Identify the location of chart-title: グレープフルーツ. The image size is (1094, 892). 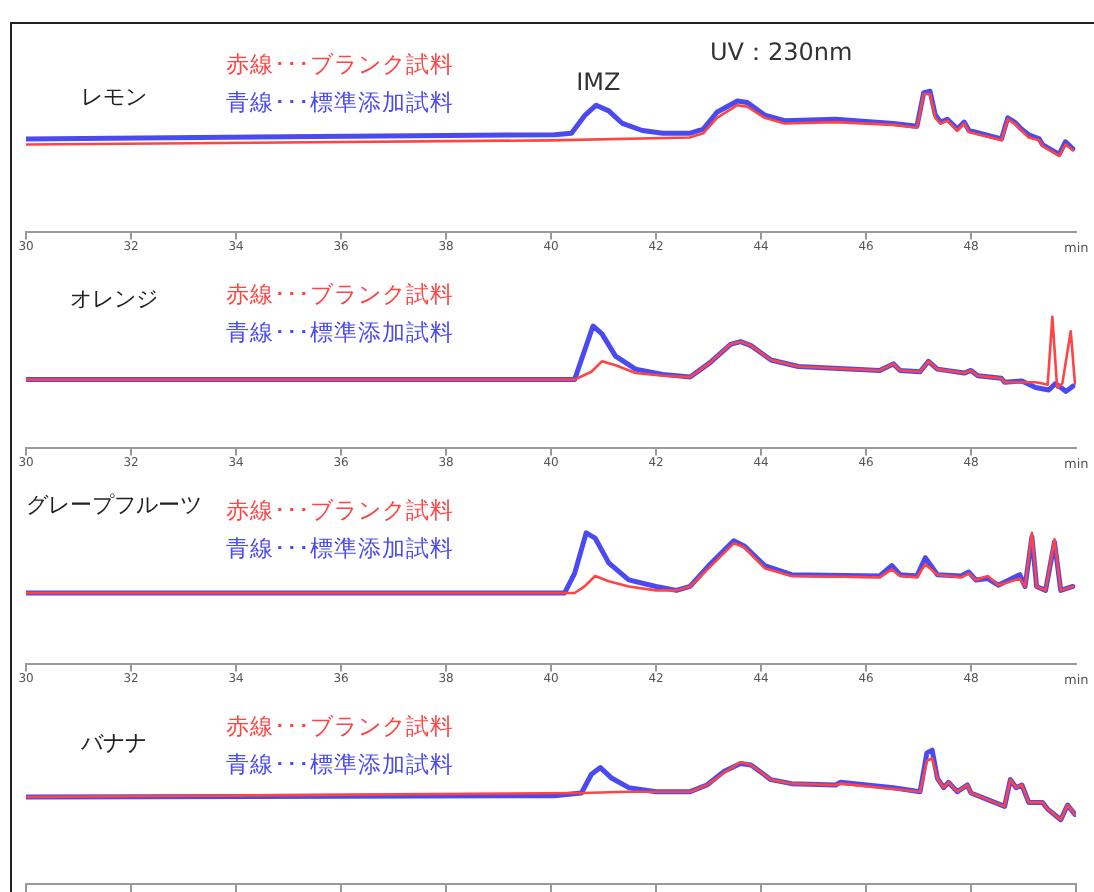
(114, 506).